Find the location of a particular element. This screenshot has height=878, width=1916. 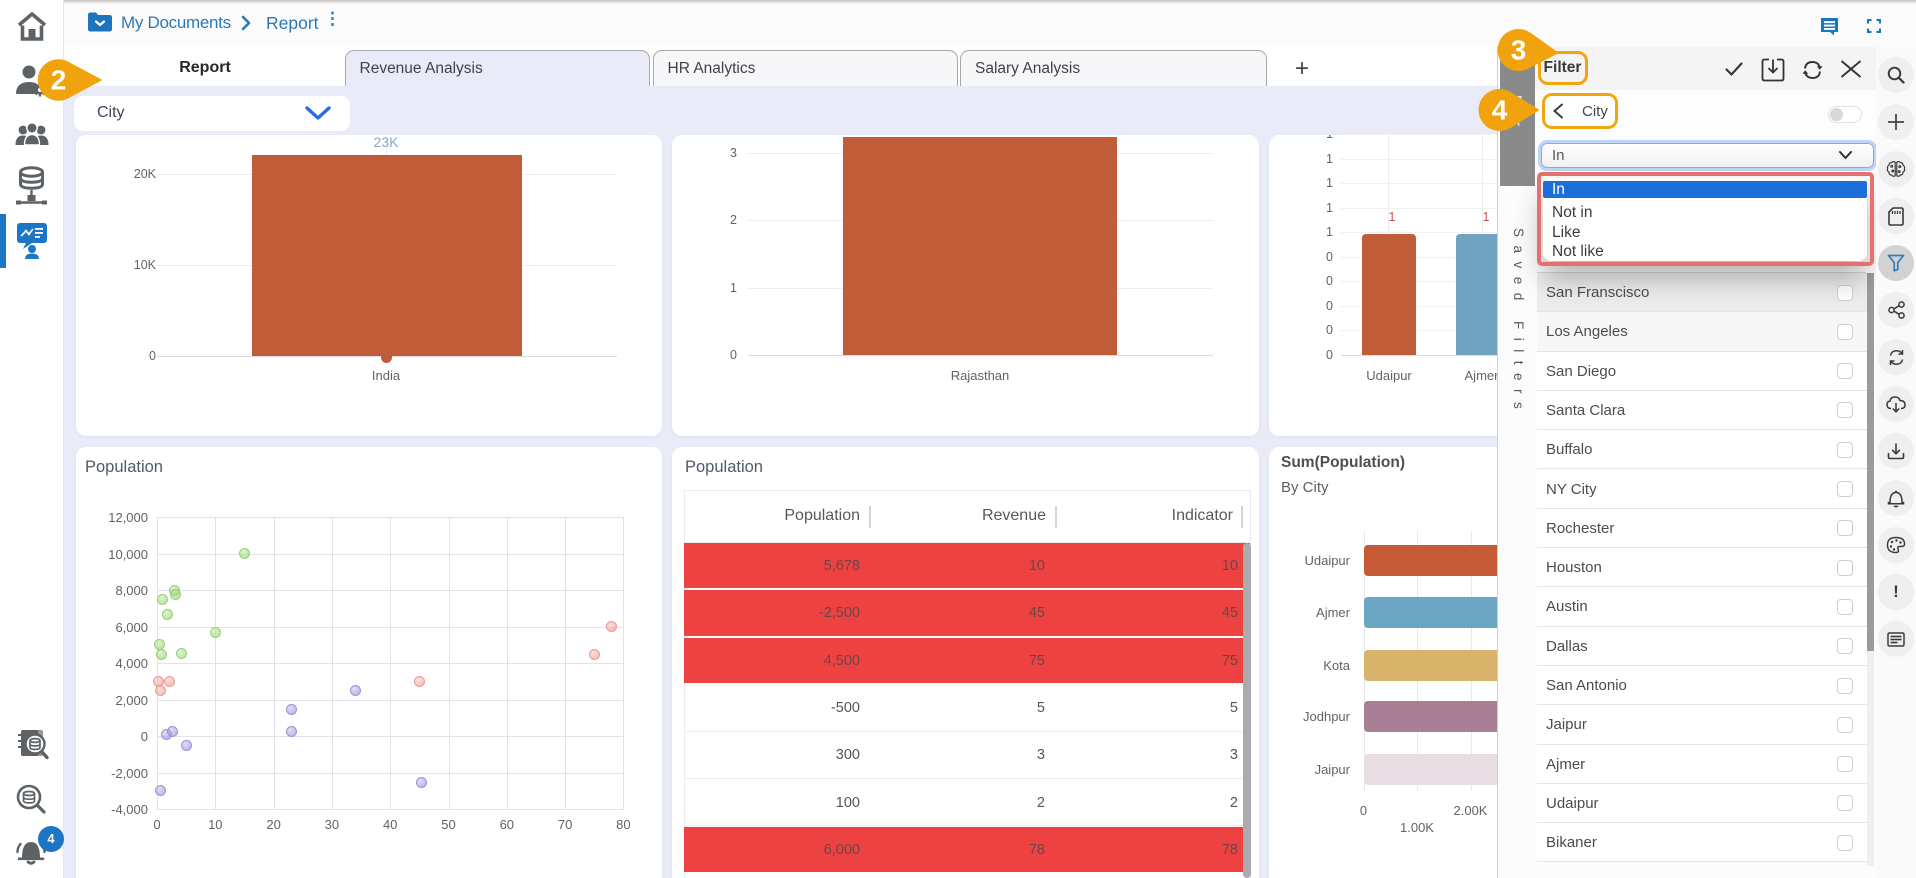

svg-text: 3 is located at coordinates (1519, 50).